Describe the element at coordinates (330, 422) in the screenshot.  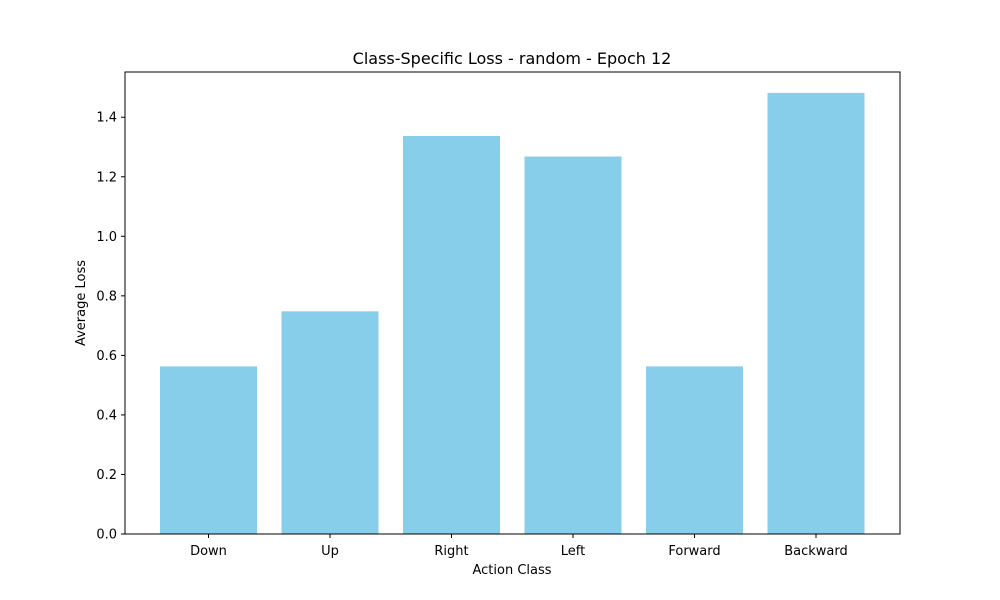
I see `bar-up` at that location.